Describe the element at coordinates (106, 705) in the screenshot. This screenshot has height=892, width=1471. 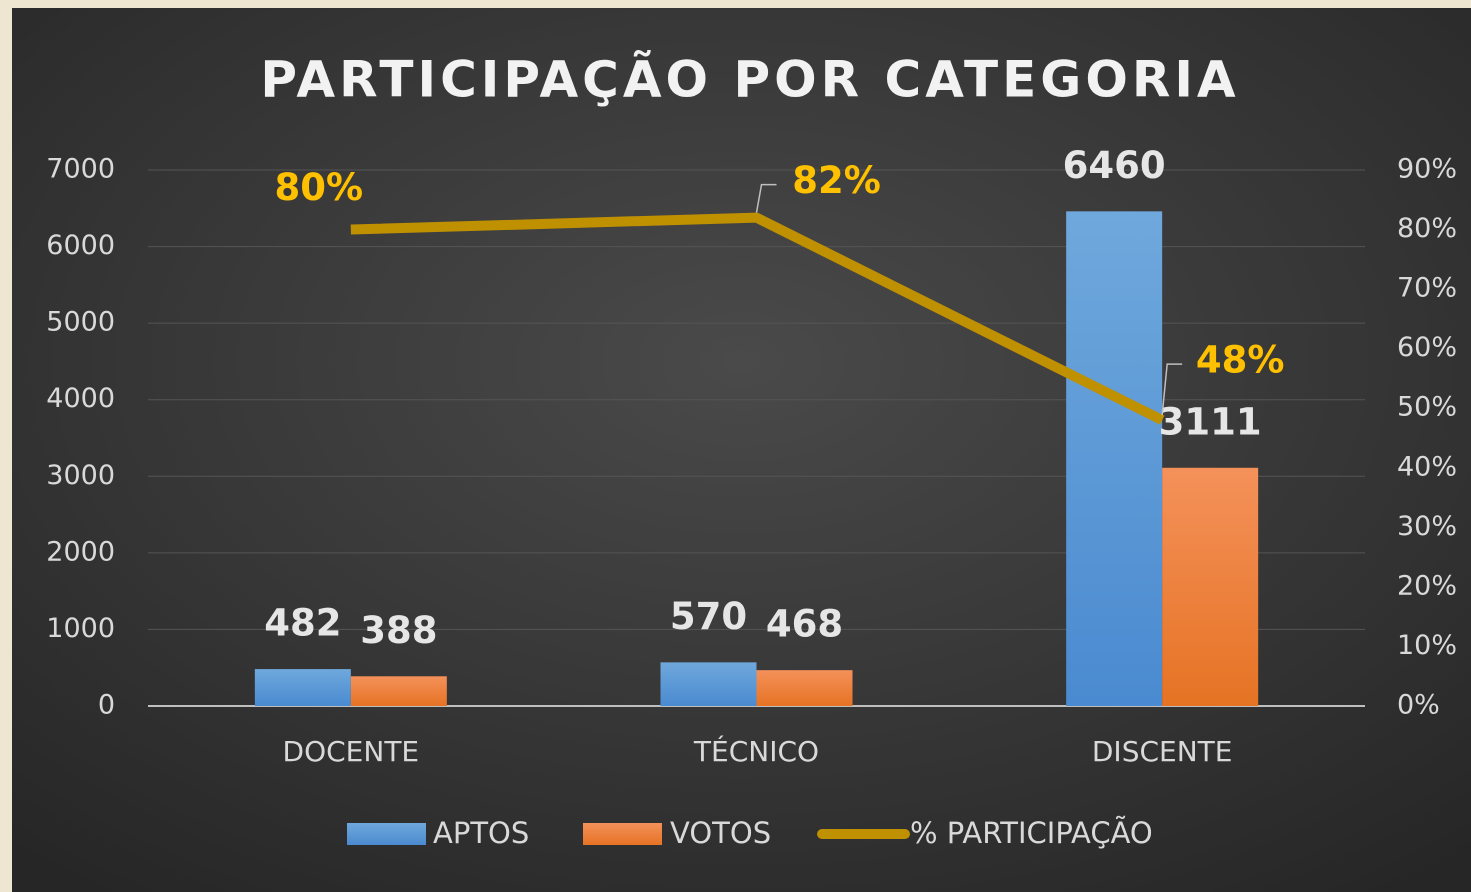
I see `y-tick-label: 0` at that location.